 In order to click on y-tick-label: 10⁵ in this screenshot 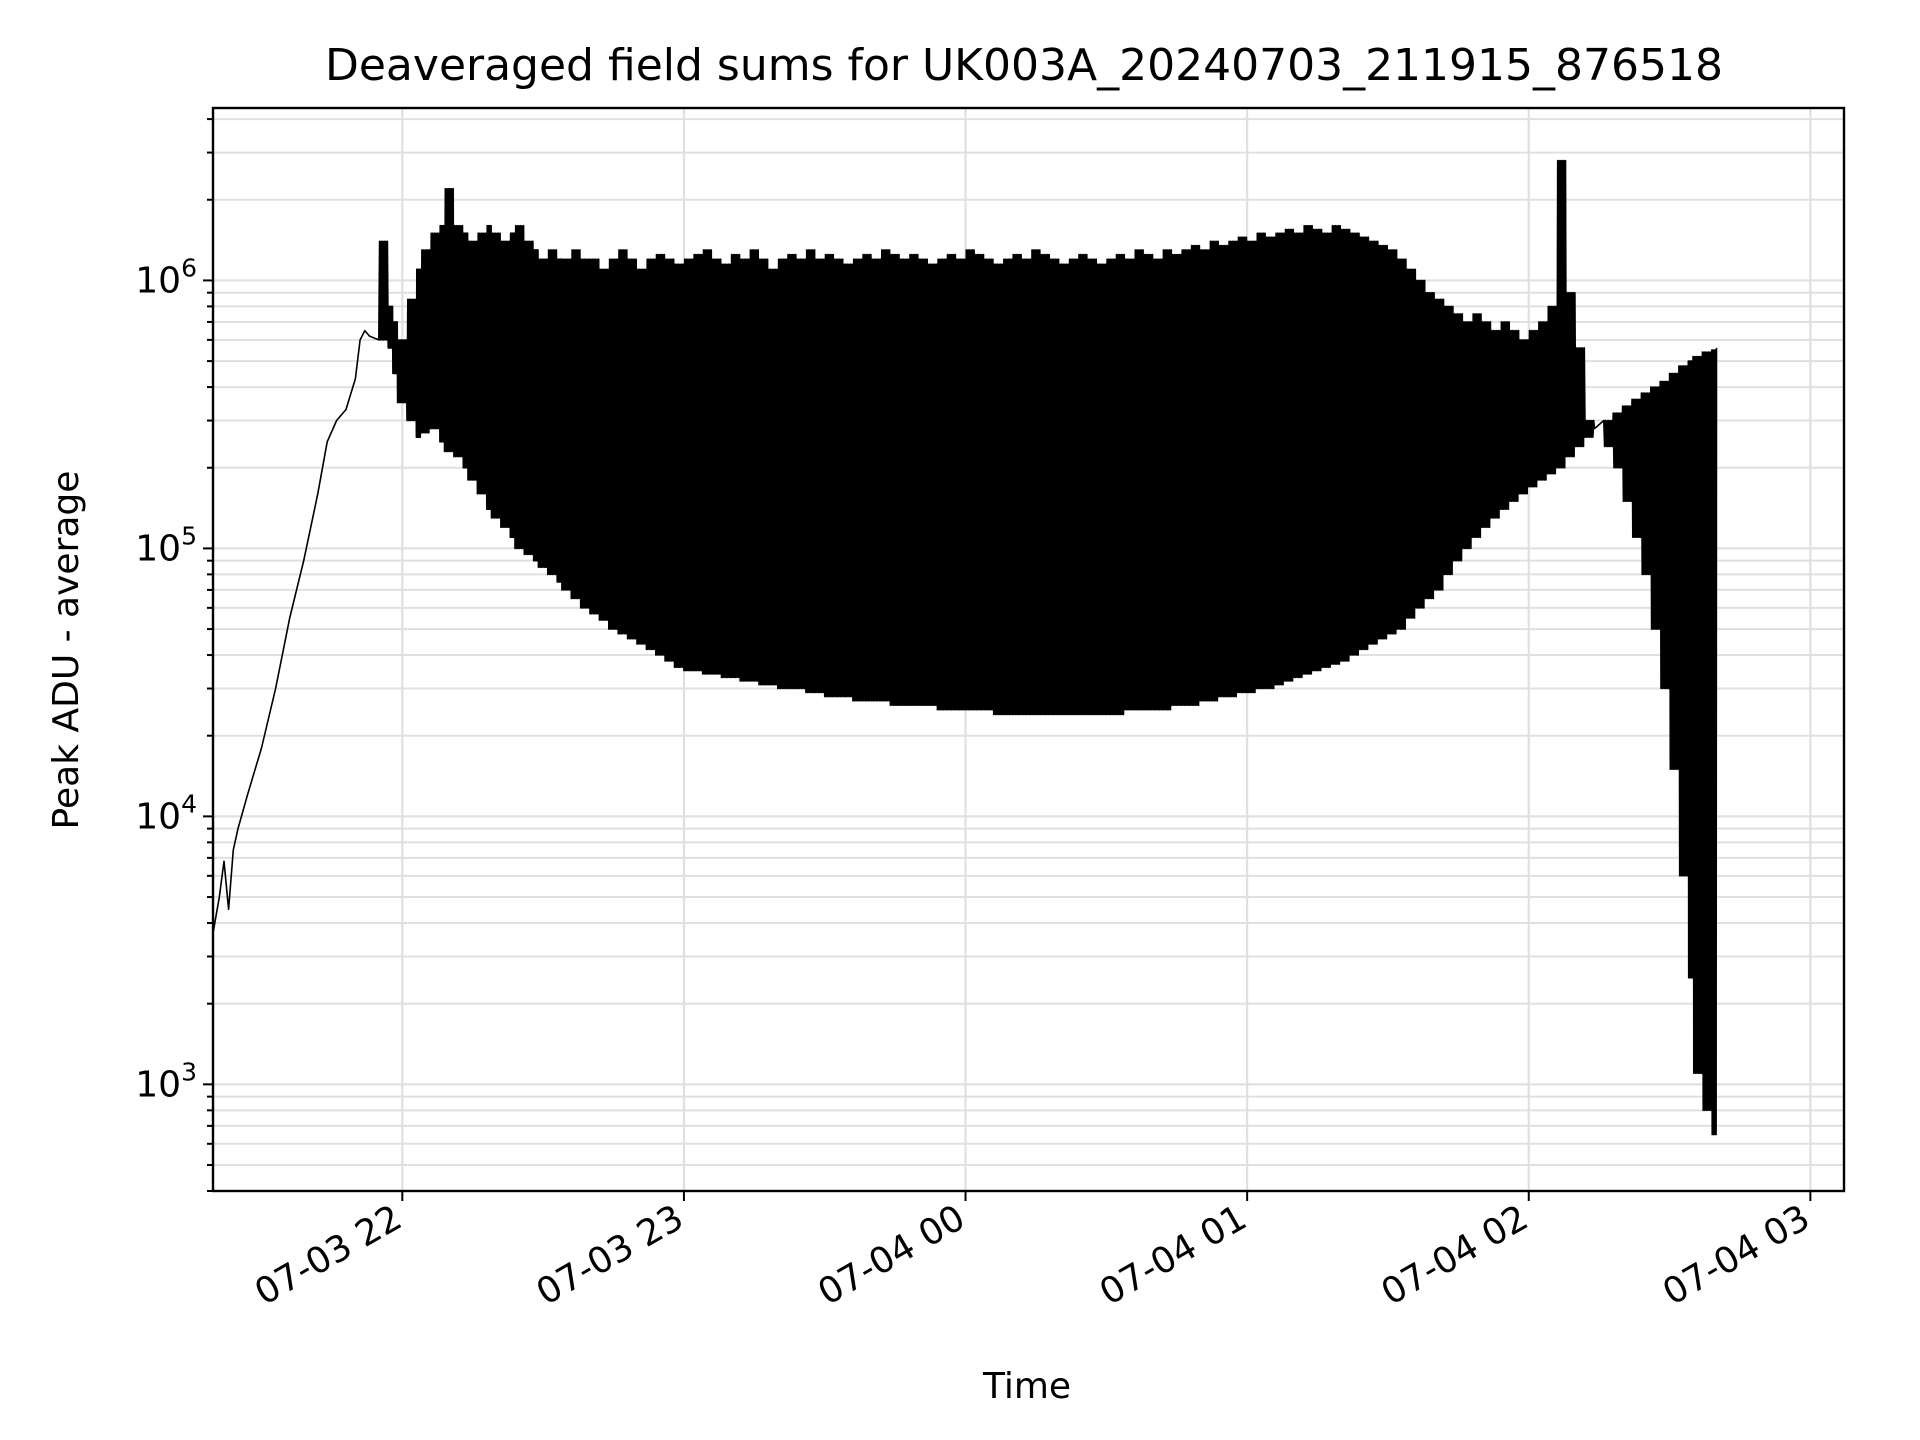, I will do `click(166, 545)`.